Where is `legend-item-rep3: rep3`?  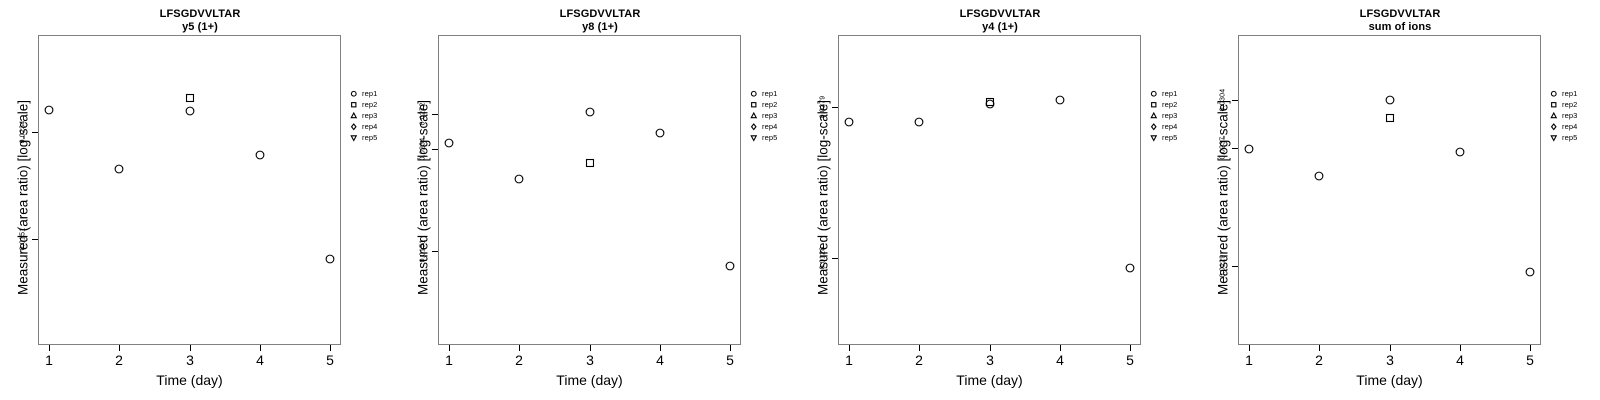
legend-item-rep3: rep3 is located at coordinates (1174, 115).